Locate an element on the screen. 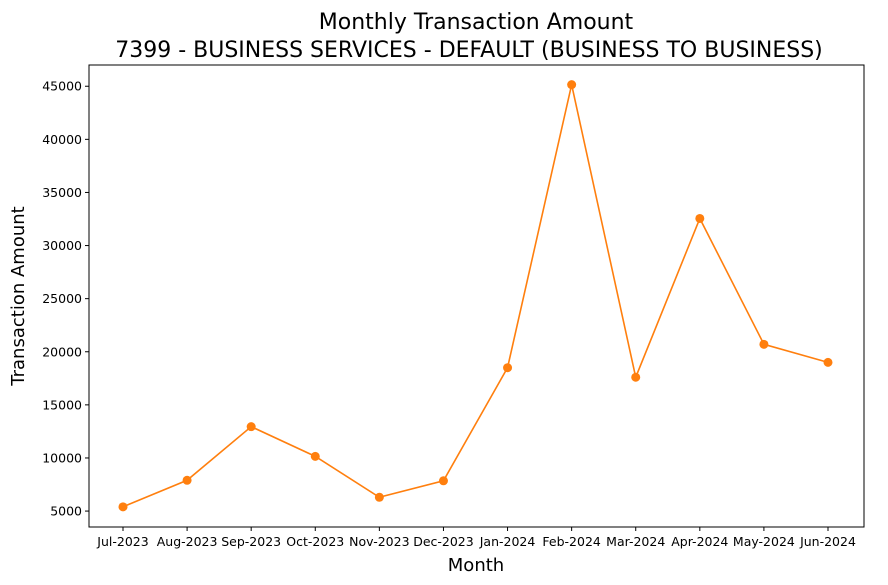 The image size is (888, 585). y-tick-label: 30000 is located at coordinates (62, 245).